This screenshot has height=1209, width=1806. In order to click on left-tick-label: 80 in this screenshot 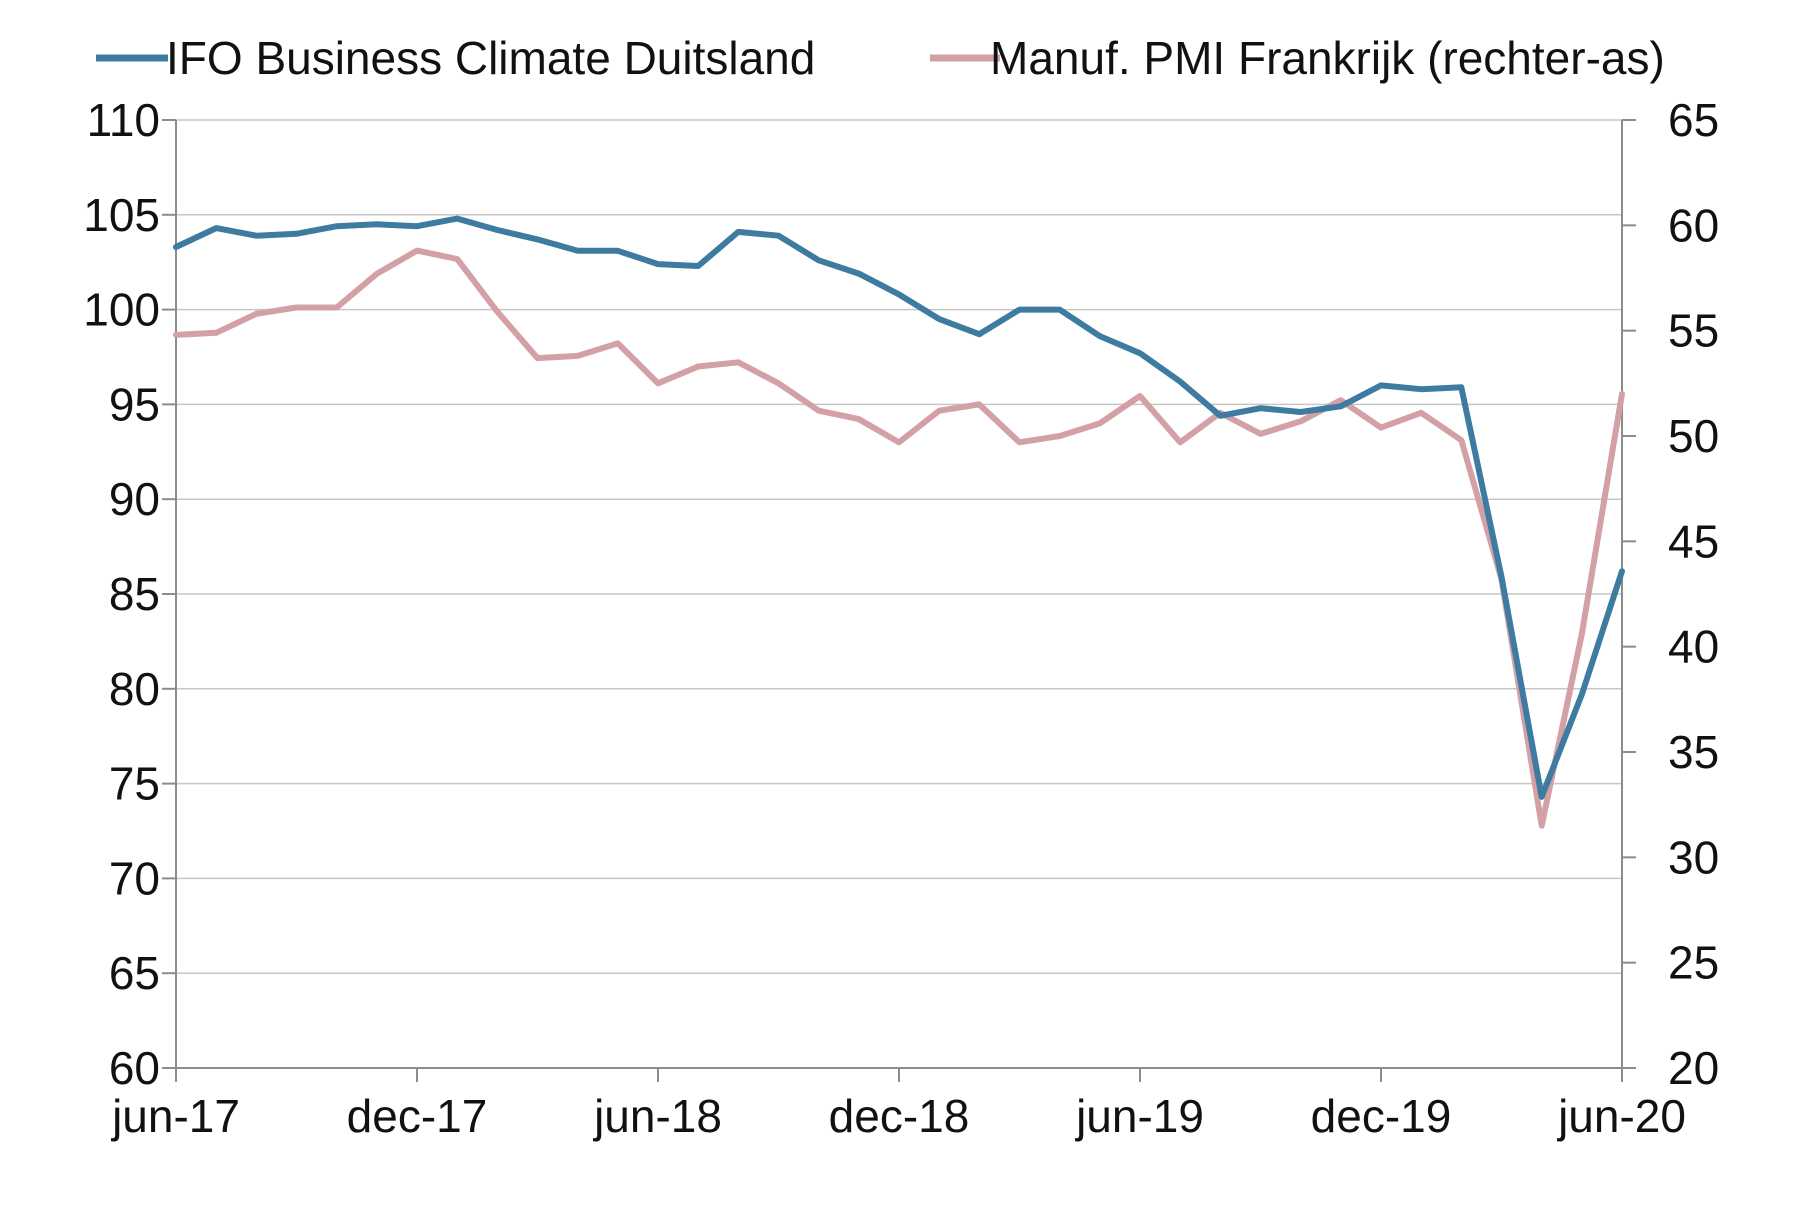, I will do `click(134, 689)`.